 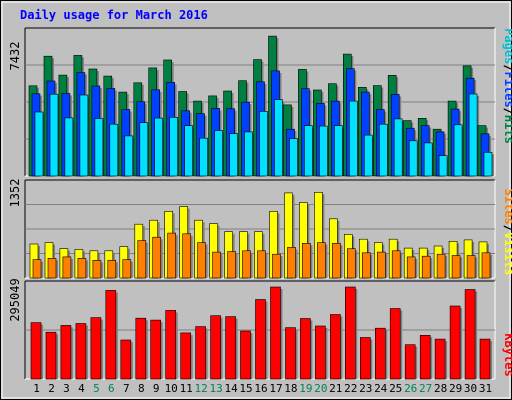 What do you see at coordinates (455, 388) in the screenshot?
I see `x-day-label: 29` at bounding box center [455, 388].